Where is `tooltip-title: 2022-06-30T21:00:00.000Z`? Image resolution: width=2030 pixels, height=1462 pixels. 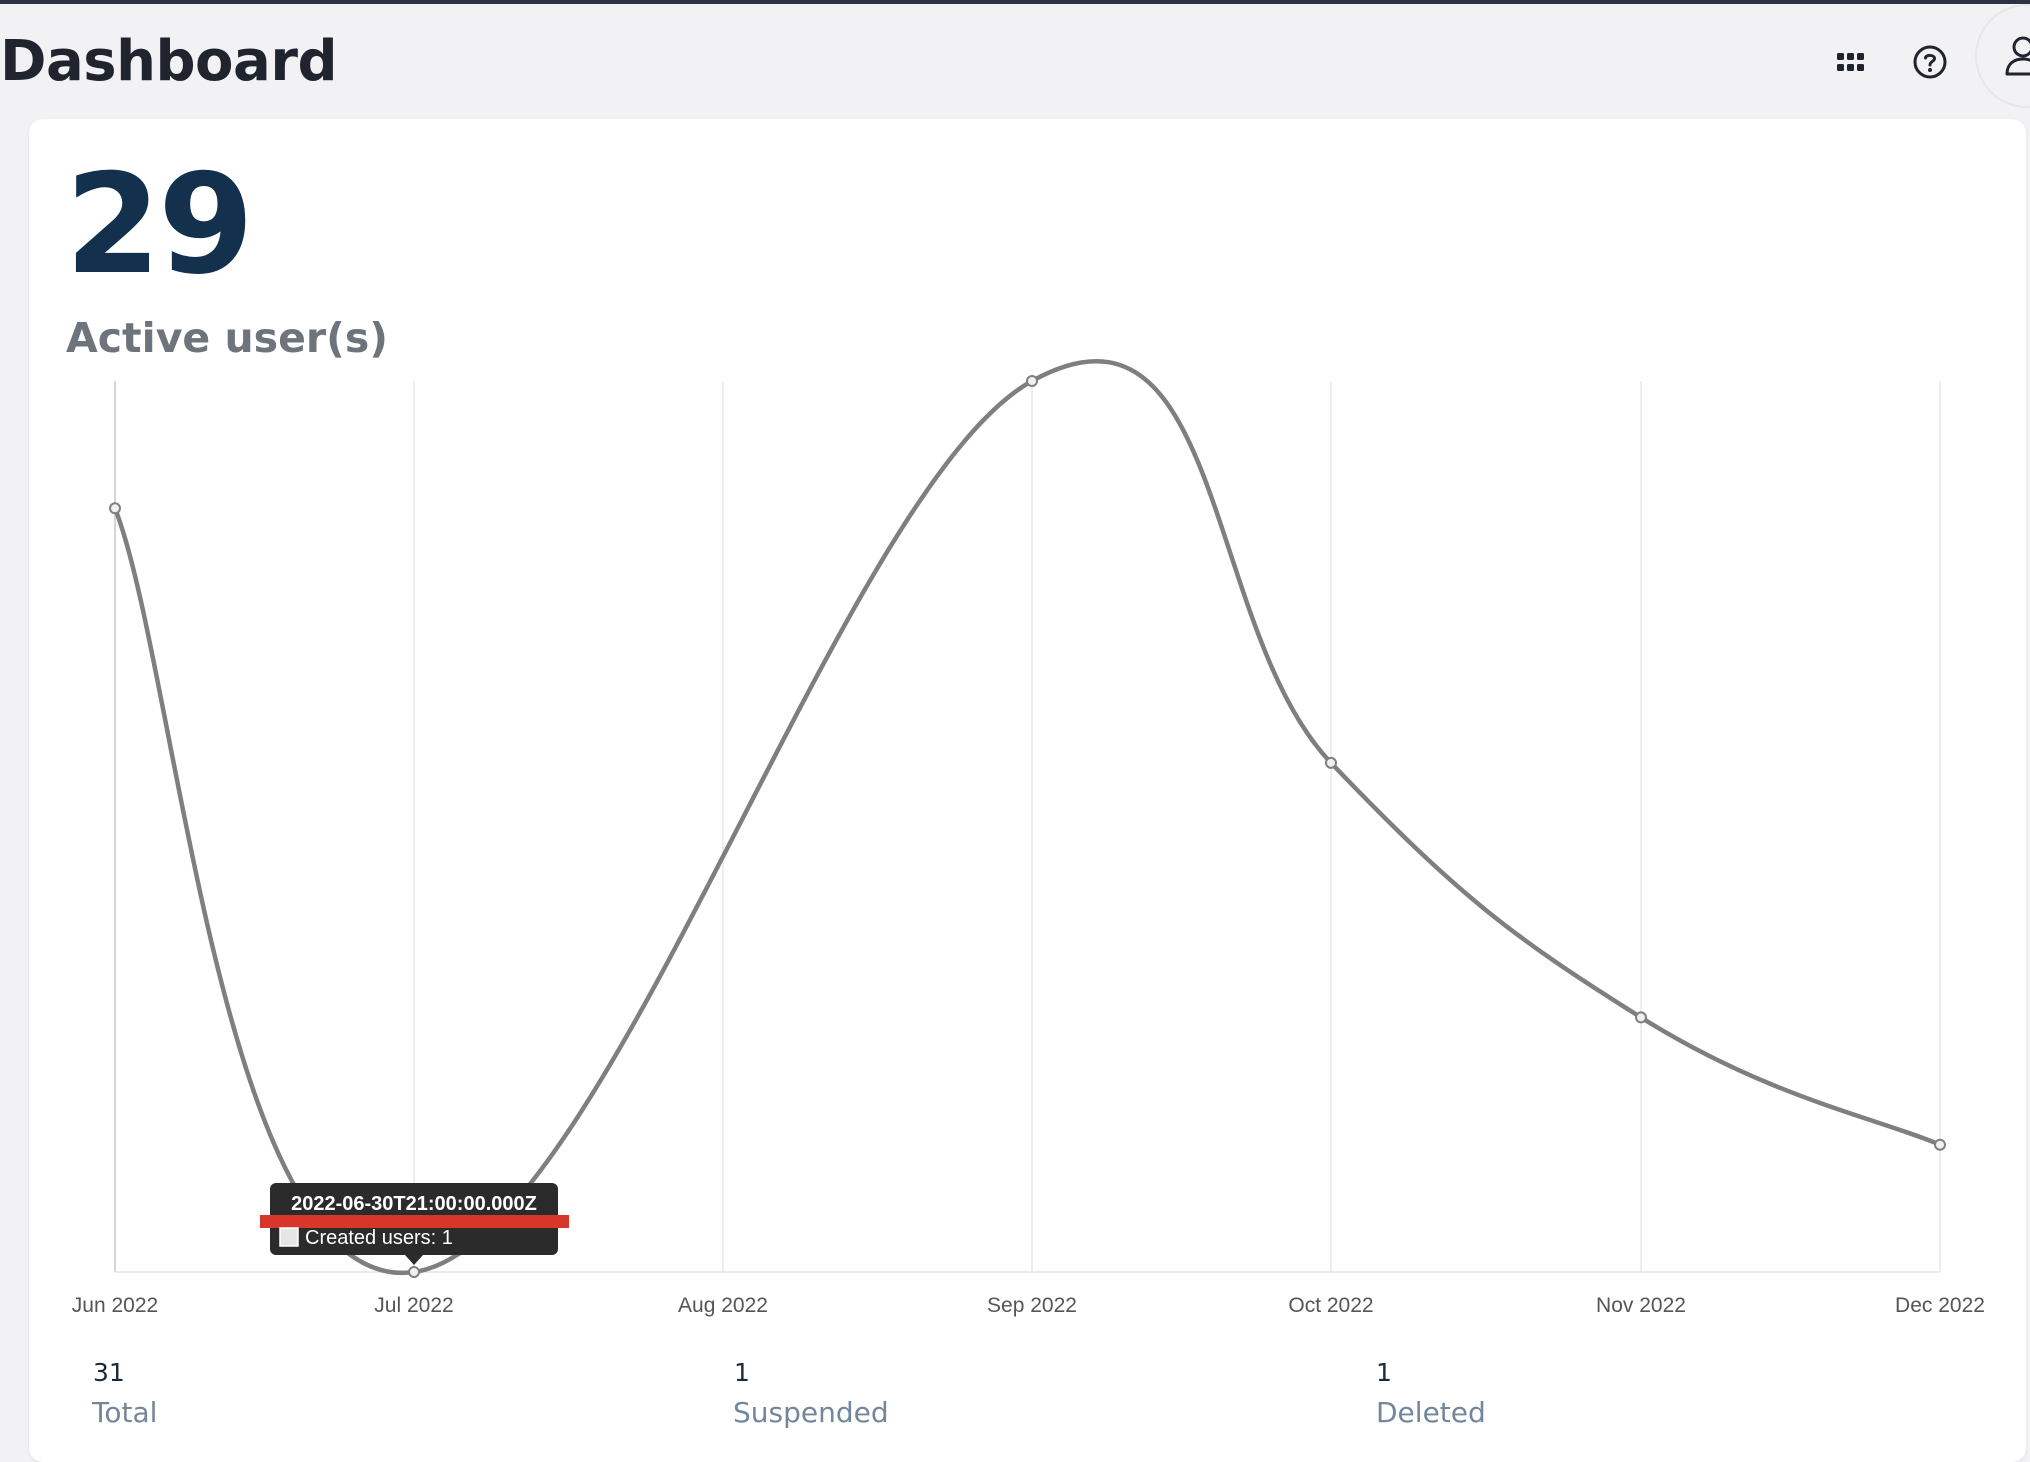 tooltip-title: 2022-06-30T21:00:00.000Z is located at coordinates (414, 1204).